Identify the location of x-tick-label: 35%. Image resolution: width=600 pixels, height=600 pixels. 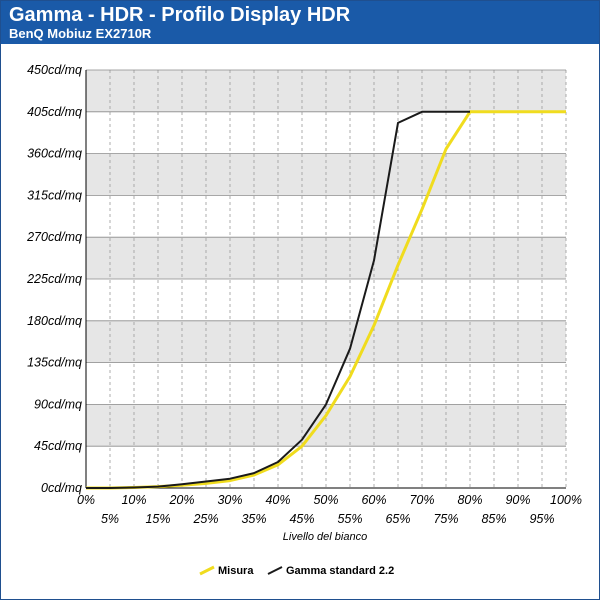
(253, 519).